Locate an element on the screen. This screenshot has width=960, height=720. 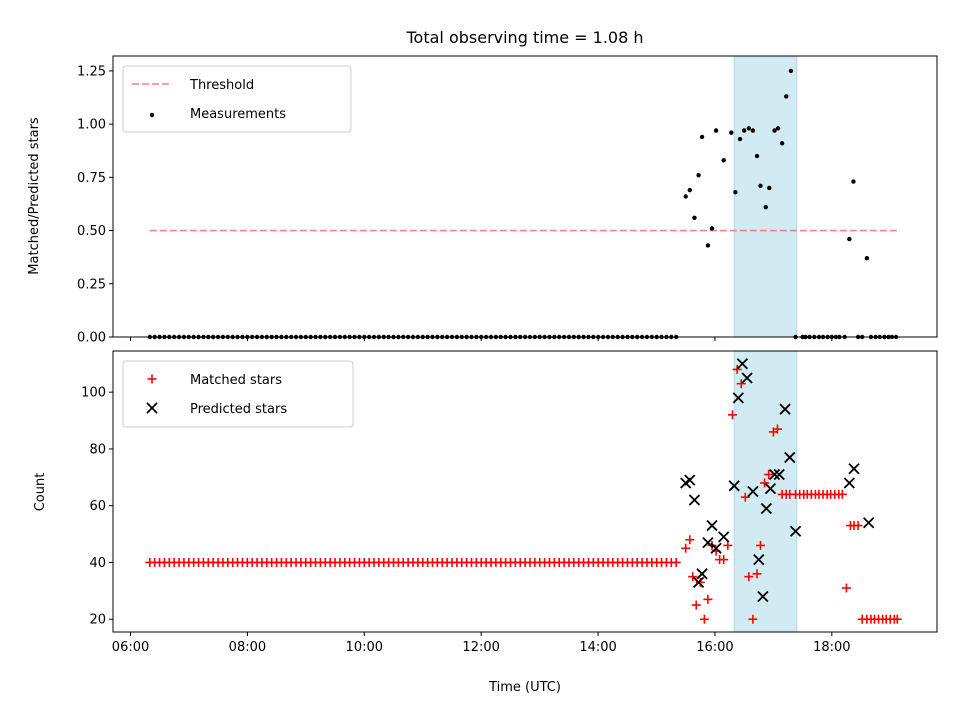
x-tick-label: 06:00 is located at coordinates (130, 647).